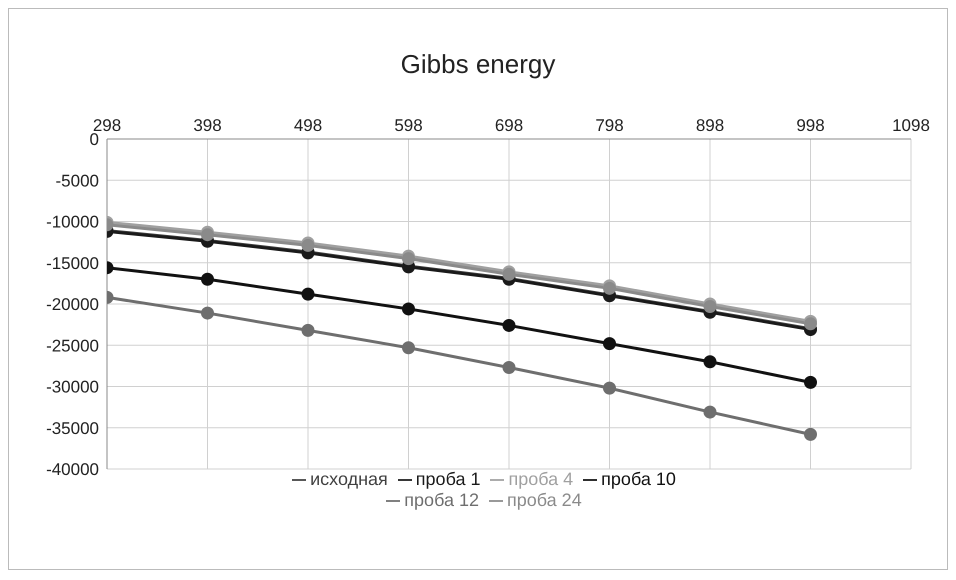  I want to click on legend-label: проба 24, so click(544, 500).